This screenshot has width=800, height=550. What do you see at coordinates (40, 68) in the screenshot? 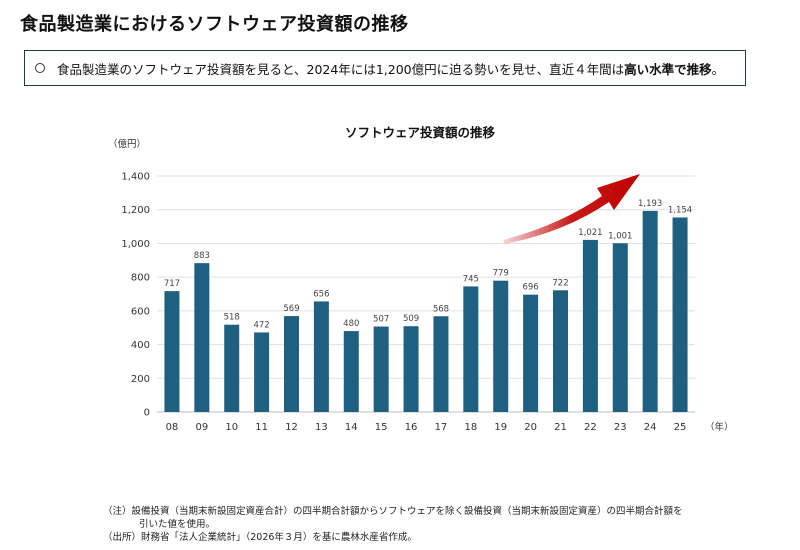
I see `bullet-circle-icon` at bounding box center [40, 68].